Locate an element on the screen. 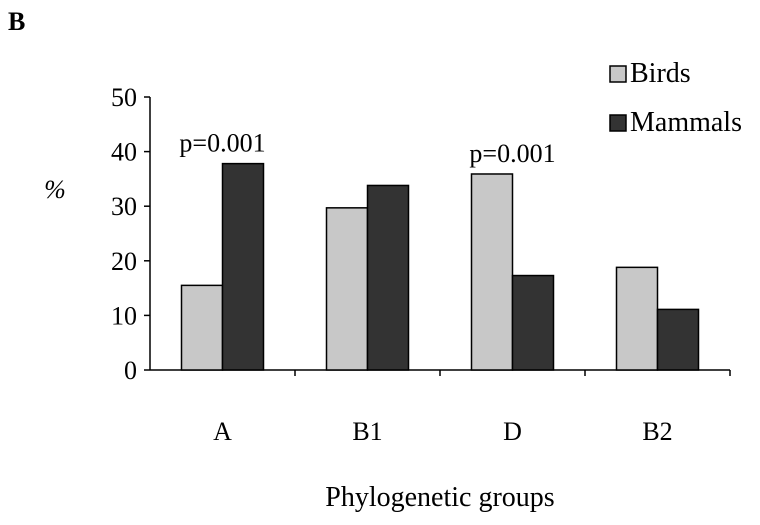  bar-mammals-a is located at coordinates (243, 266).